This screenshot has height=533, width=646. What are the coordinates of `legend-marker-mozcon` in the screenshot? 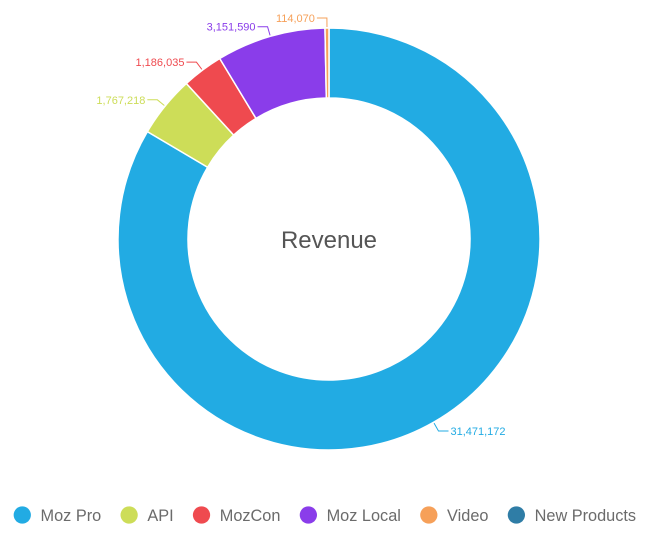 It's located at (201, 515).